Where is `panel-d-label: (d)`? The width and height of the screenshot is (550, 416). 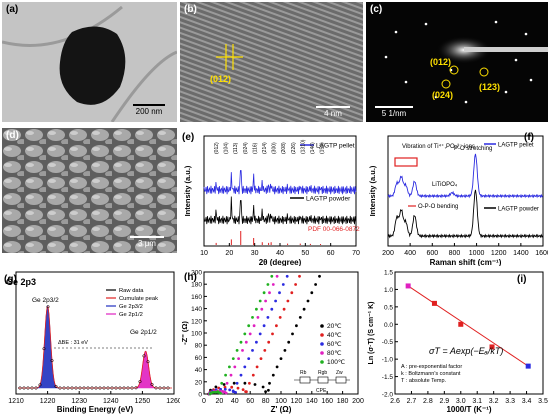 panel-d-label: (d) is located at coordinates (12, 135).